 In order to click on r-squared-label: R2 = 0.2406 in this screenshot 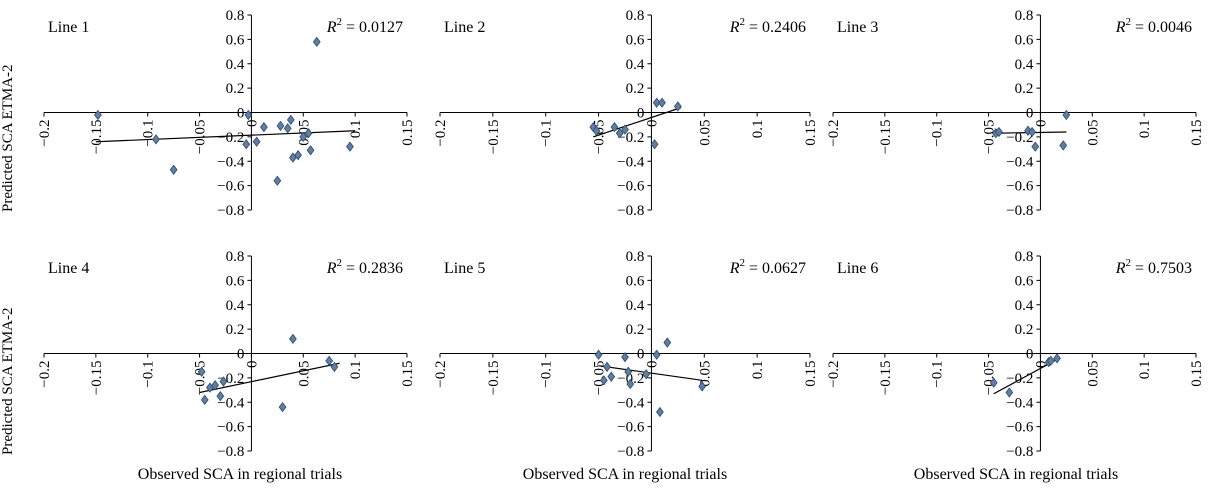, I will do `click(767, 26)`.